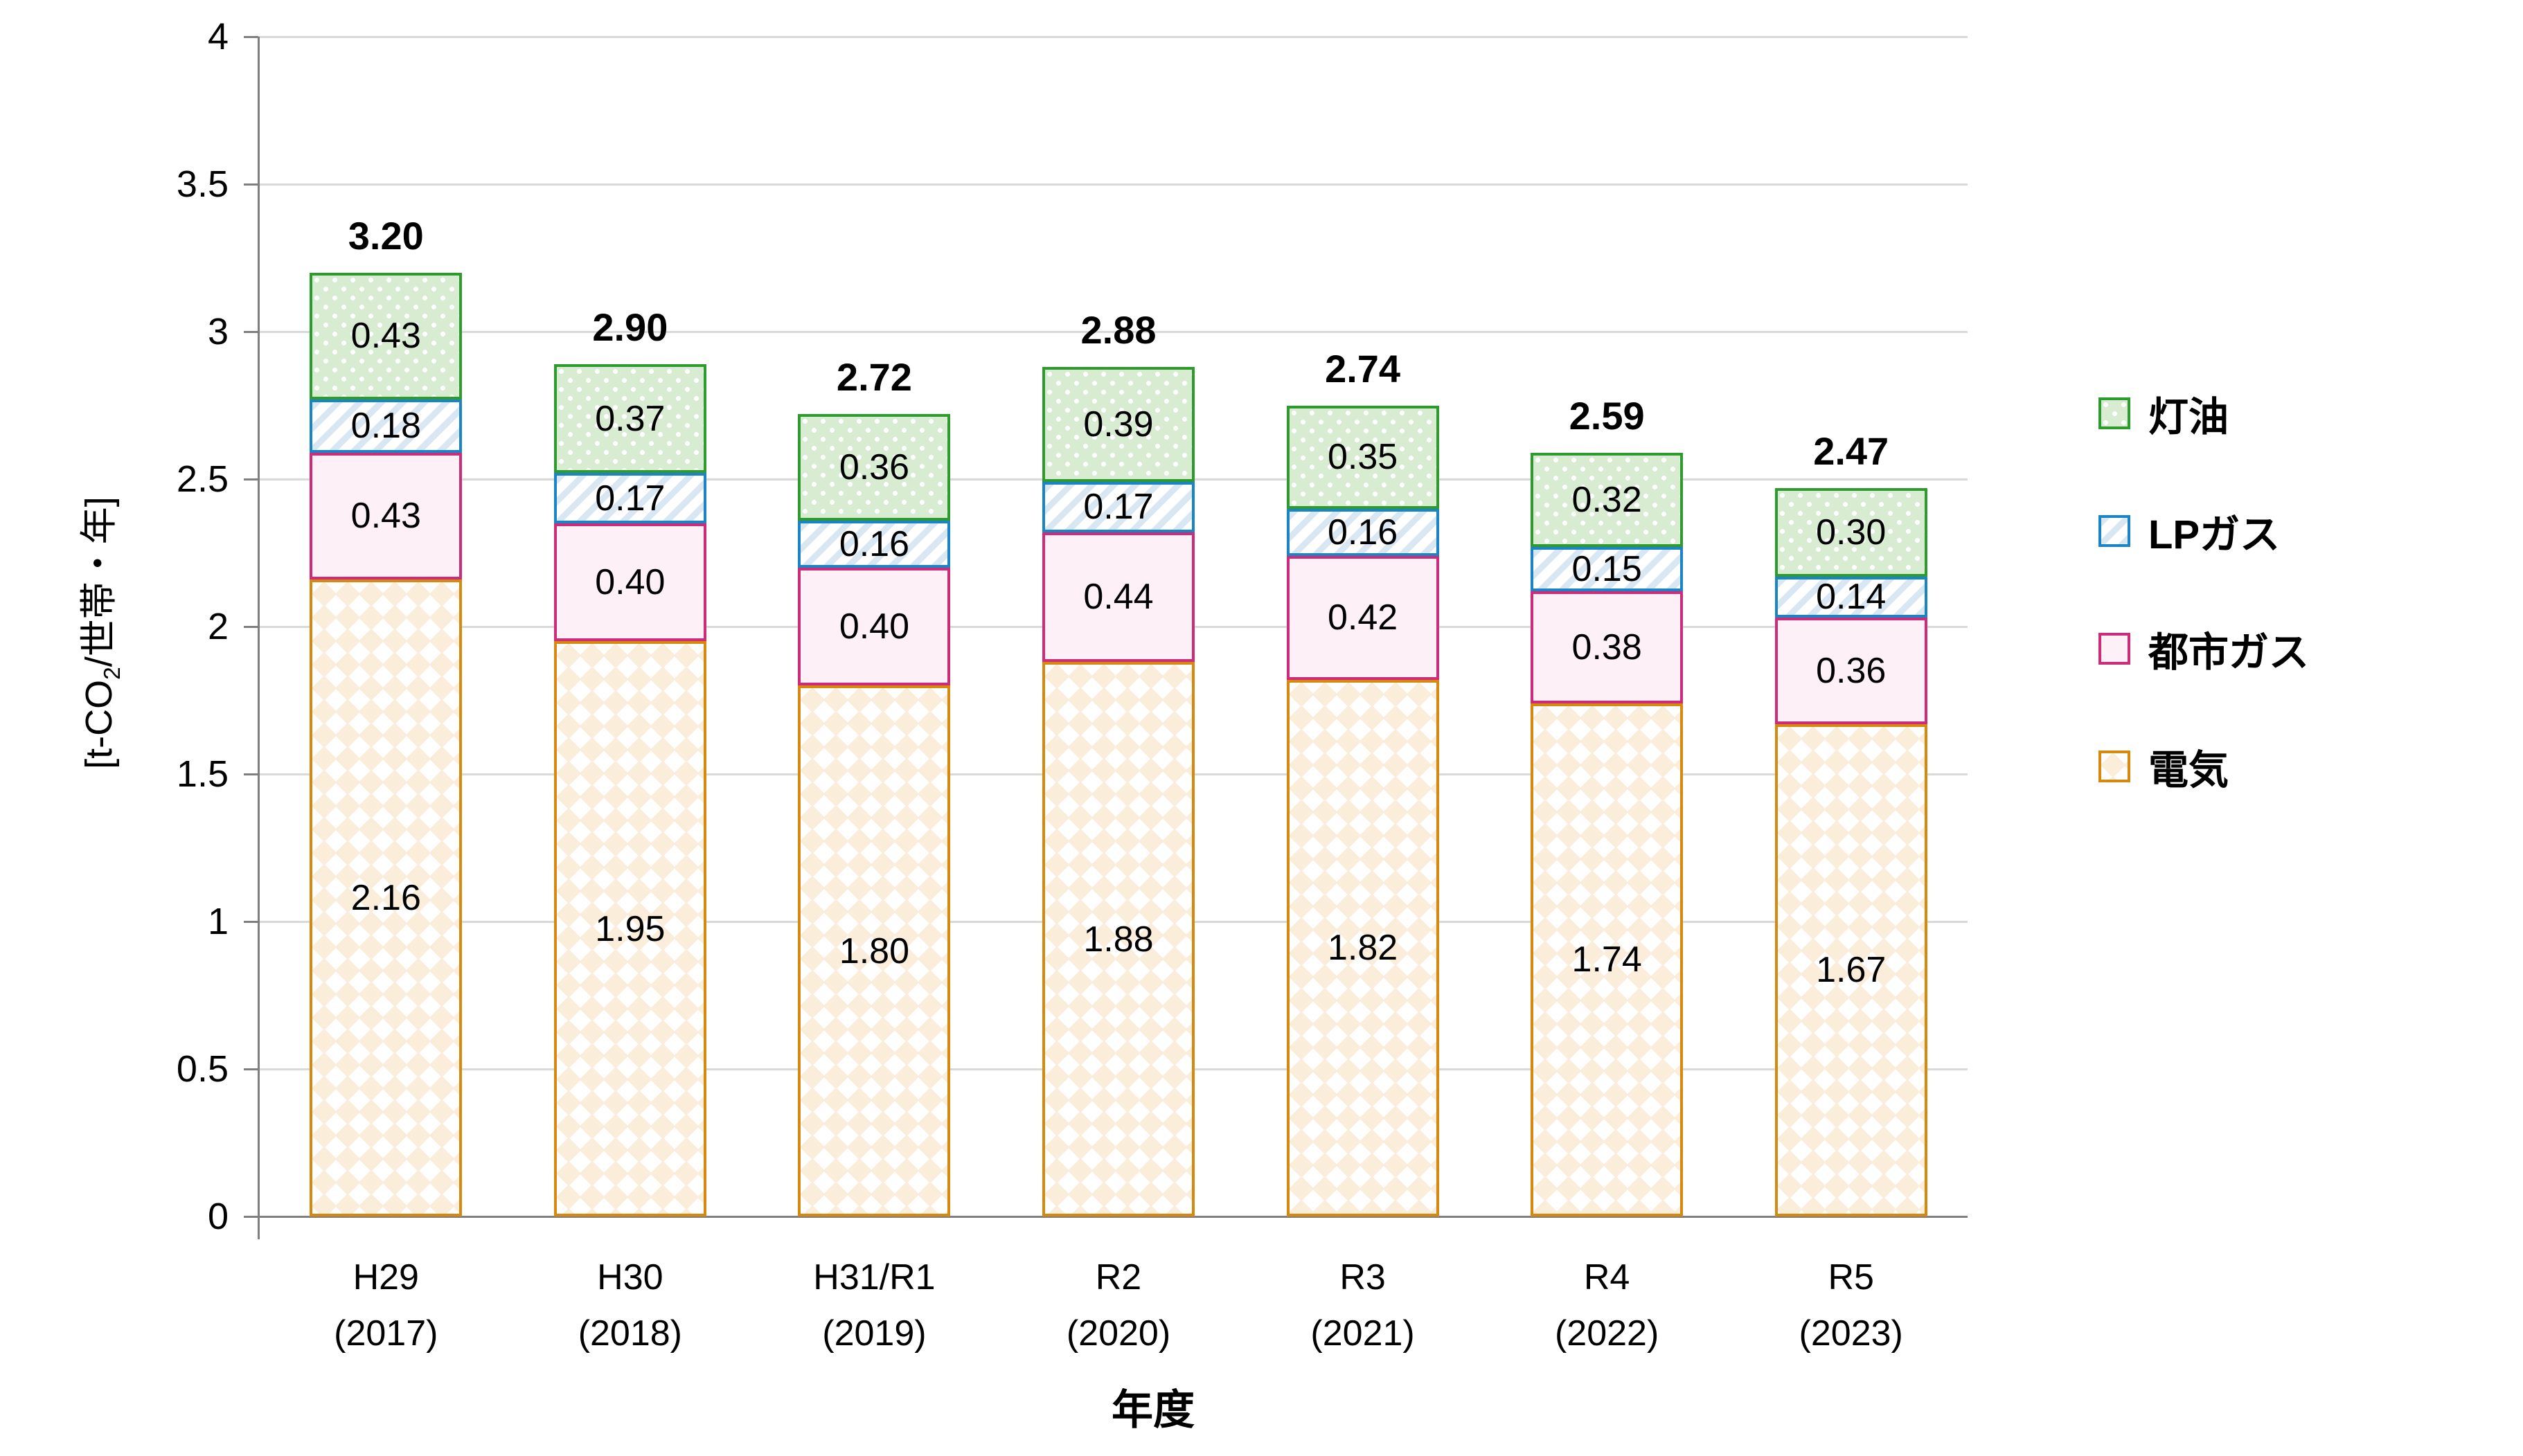  I want to click on x-axis-line, so click(1106, 1216).